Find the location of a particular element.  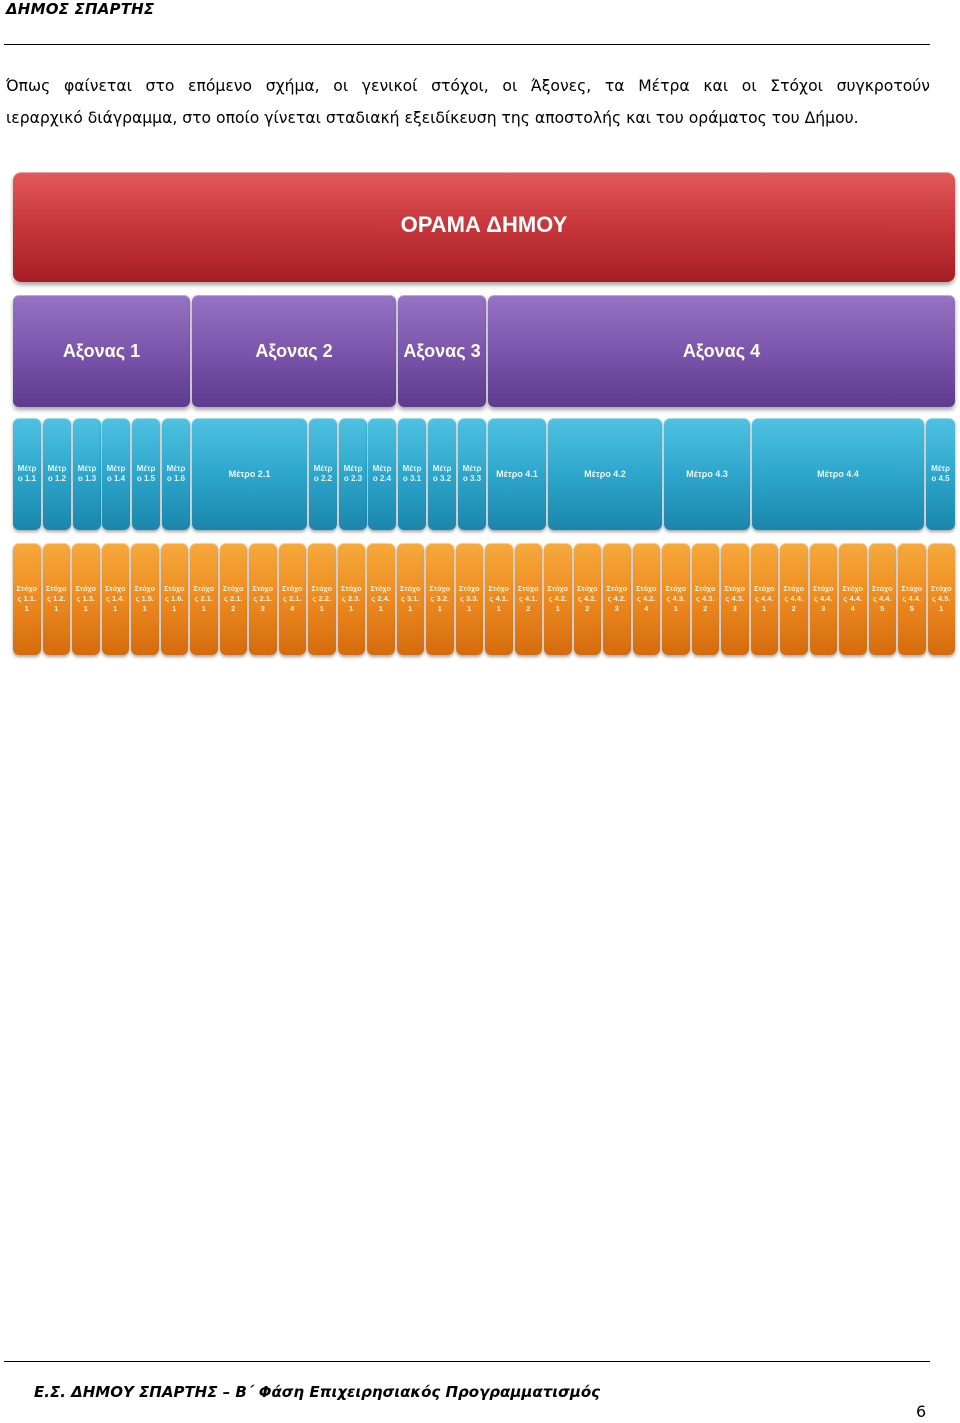

target-box: Στόχος 4.3.2 is located at coordinates (706, 599).